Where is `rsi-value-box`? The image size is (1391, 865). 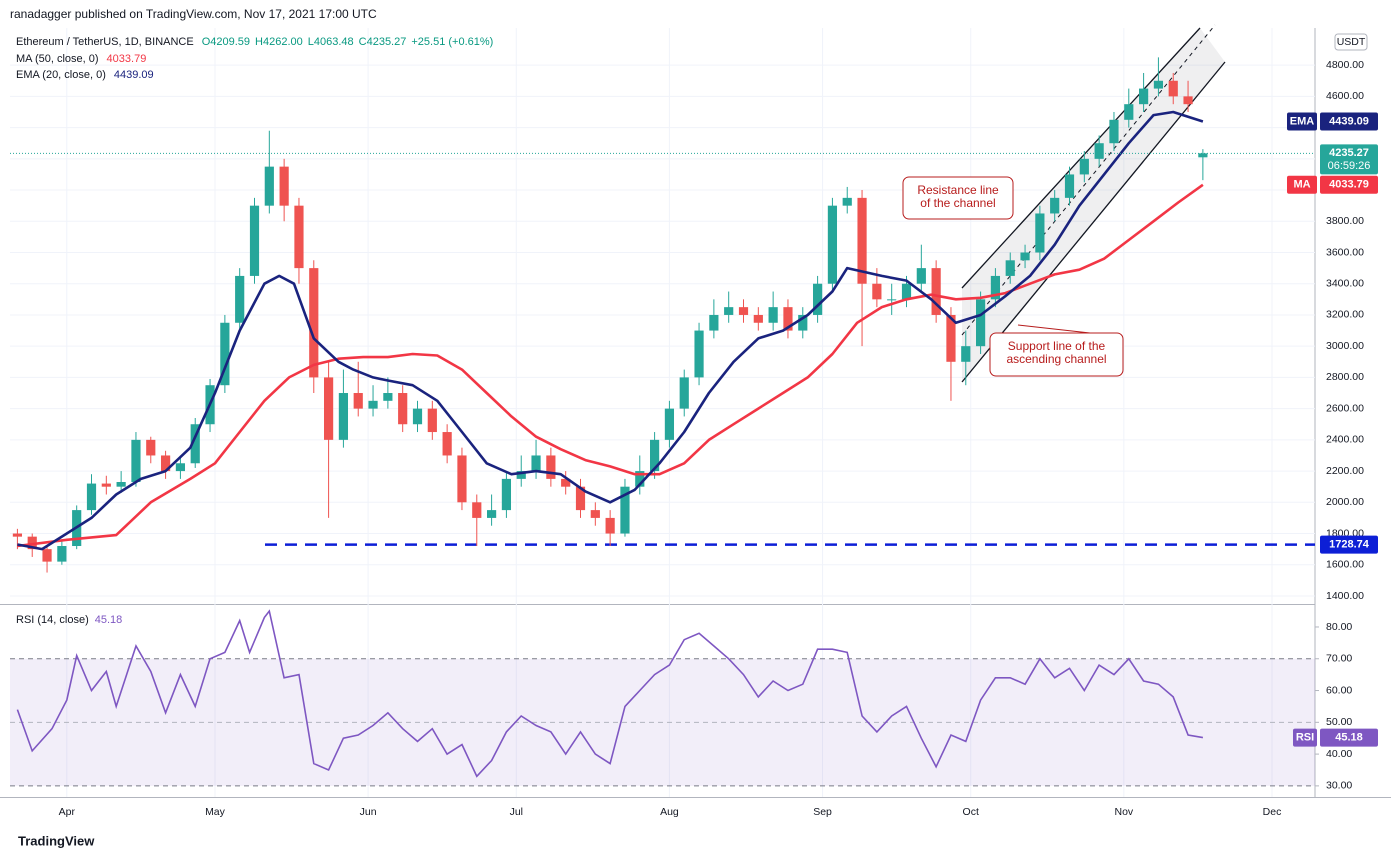 rsi-value-box is located at coordinates (1349, 737).